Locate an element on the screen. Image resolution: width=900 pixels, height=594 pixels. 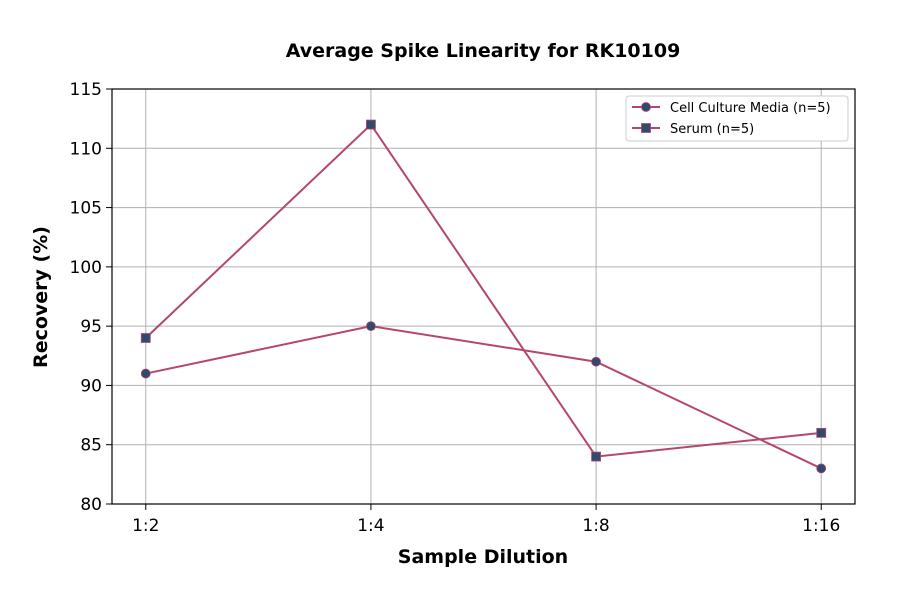
x-tick-label: 1:2 is located at coordinates (145, 526).